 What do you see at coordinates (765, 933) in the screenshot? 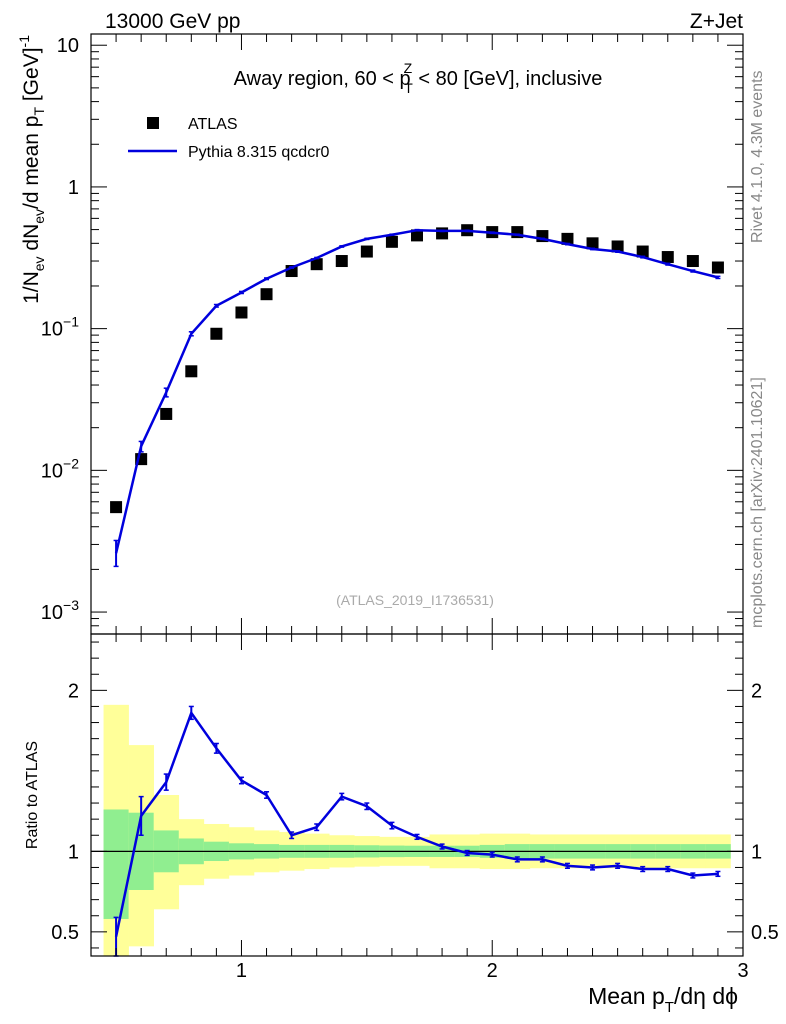
I see `ratio-ytick-label-right-0: 0.5` at bounding box center [765, 933].